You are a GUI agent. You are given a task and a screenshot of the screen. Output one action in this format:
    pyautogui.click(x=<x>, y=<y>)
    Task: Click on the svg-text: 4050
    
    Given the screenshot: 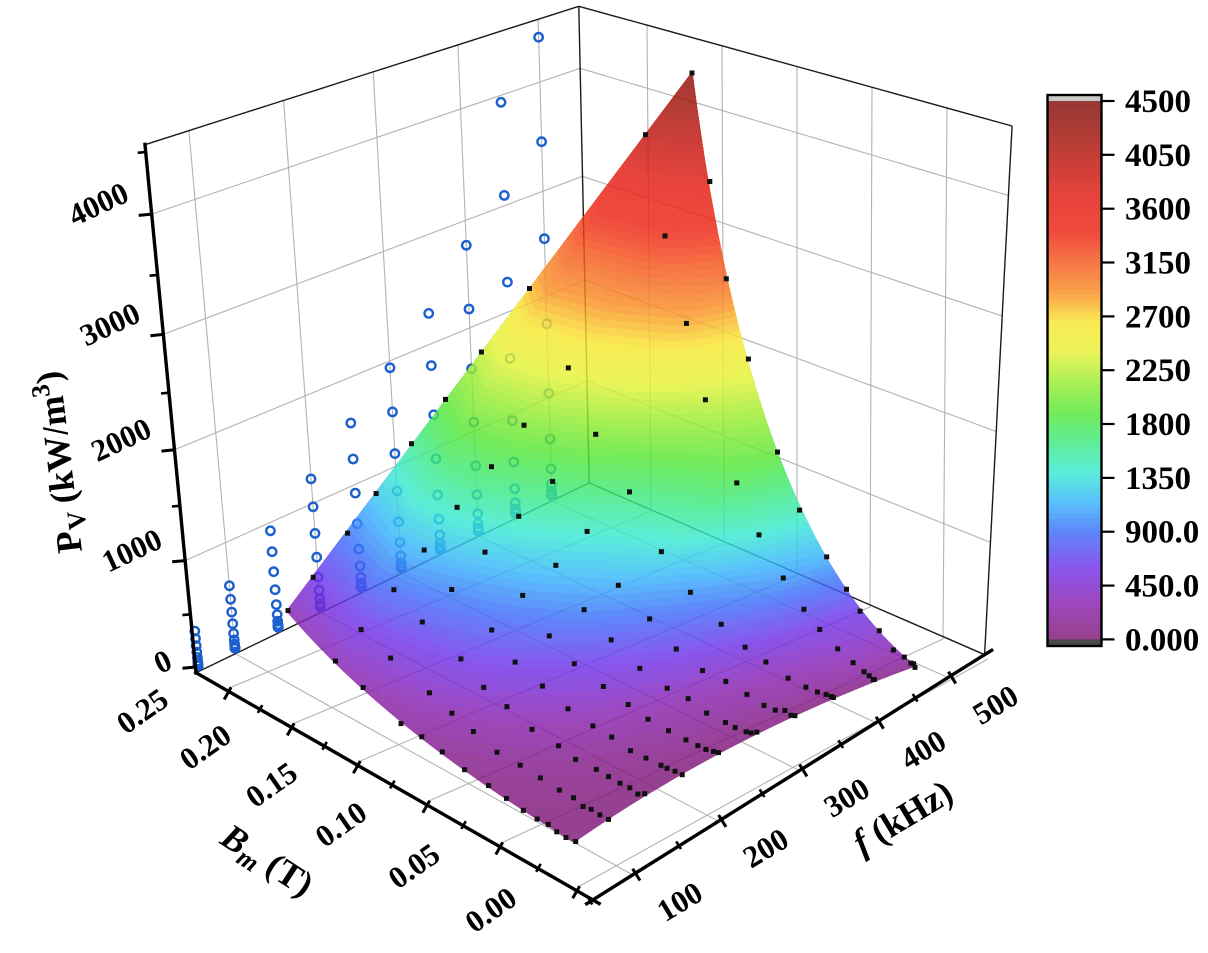 What is the action you would take?
    pyautogui.click(x=1158, y=156)
    